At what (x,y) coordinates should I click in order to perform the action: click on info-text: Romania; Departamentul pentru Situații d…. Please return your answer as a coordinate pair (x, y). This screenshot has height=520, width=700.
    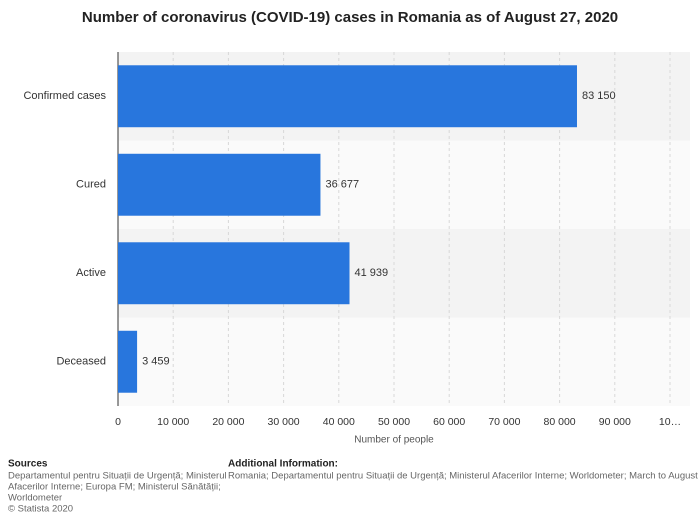
    Looking at the image, I should click on (464, 476).